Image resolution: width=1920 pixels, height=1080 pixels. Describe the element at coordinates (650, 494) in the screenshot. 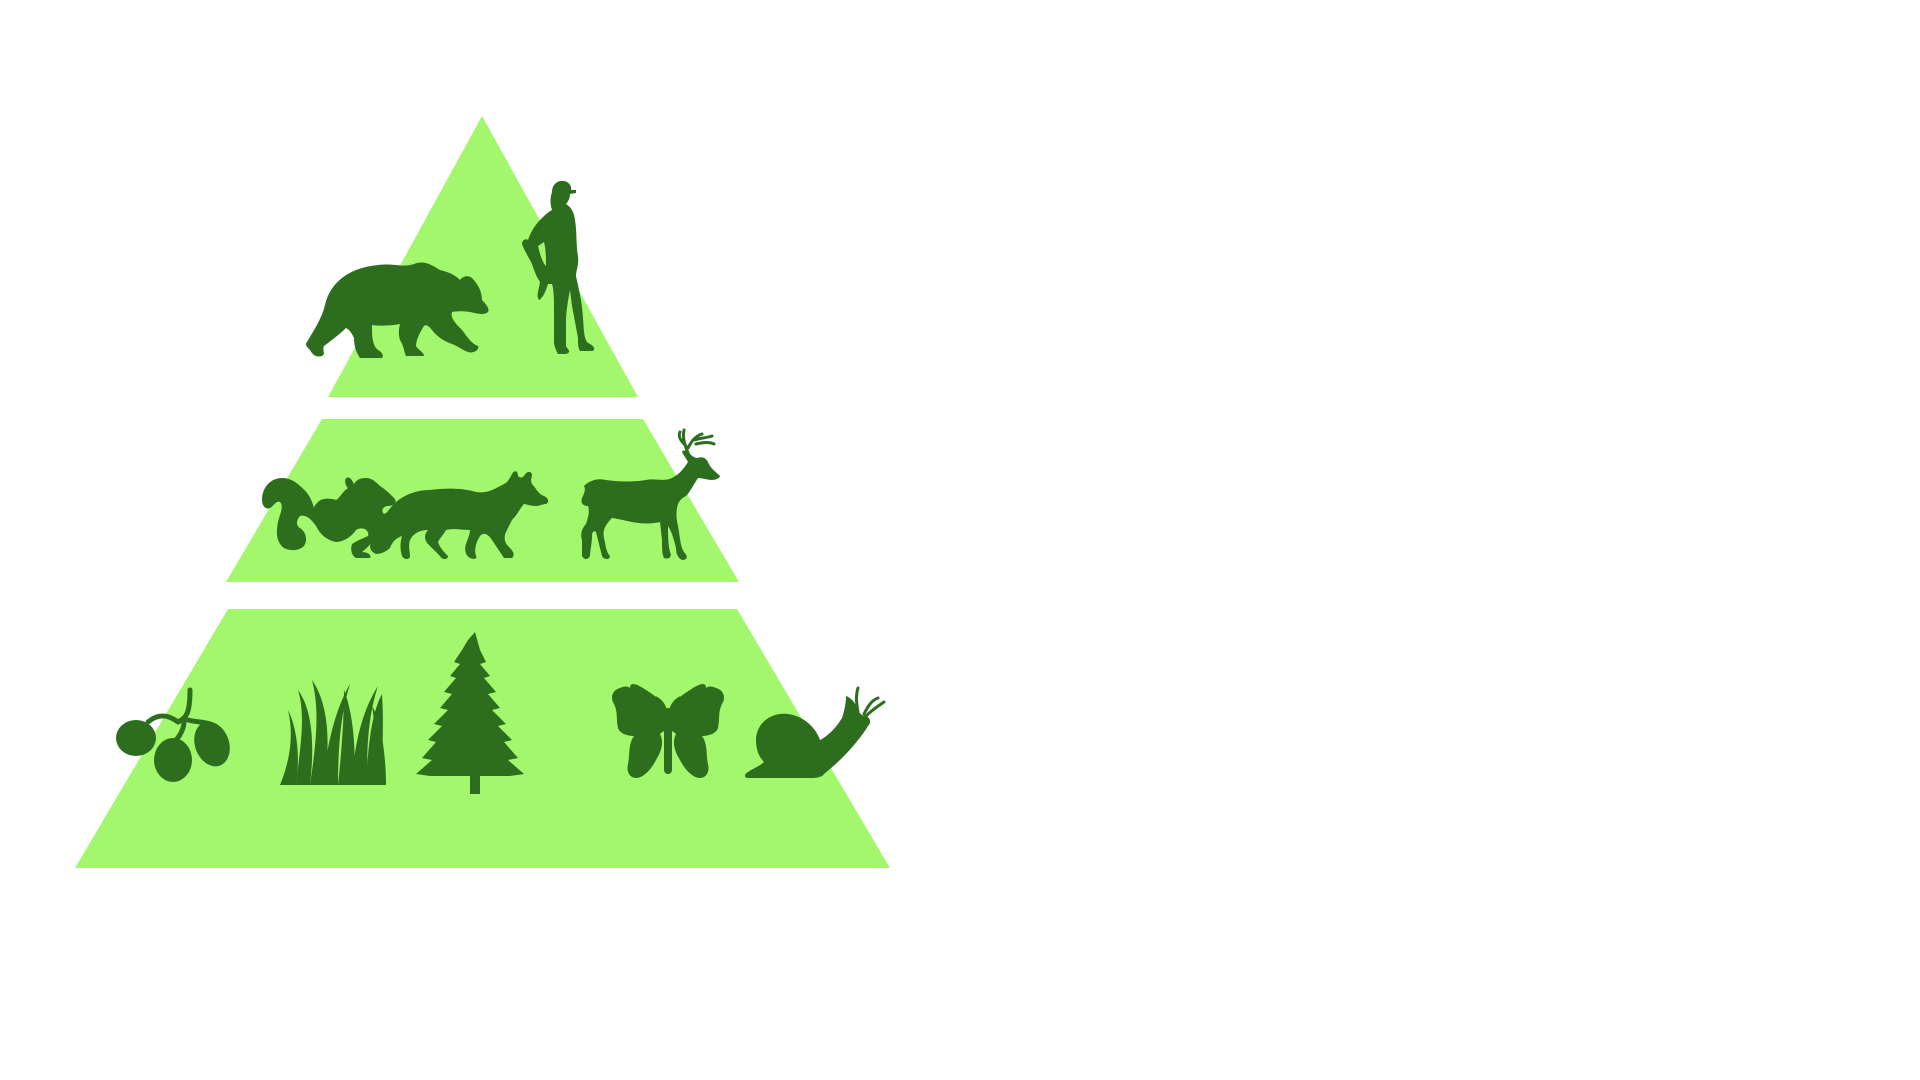

I see `deer-icon` at that location.